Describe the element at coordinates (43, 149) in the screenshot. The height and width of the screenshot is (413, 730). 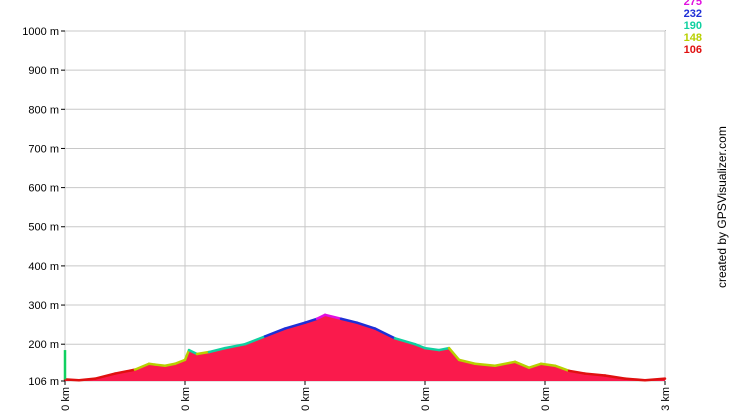
I see `y-tick-label: 700 m` at that location.